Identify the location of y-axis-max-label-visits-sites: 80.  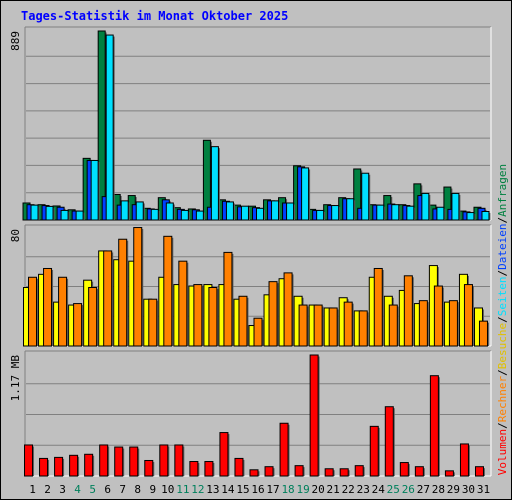
(15, 235).